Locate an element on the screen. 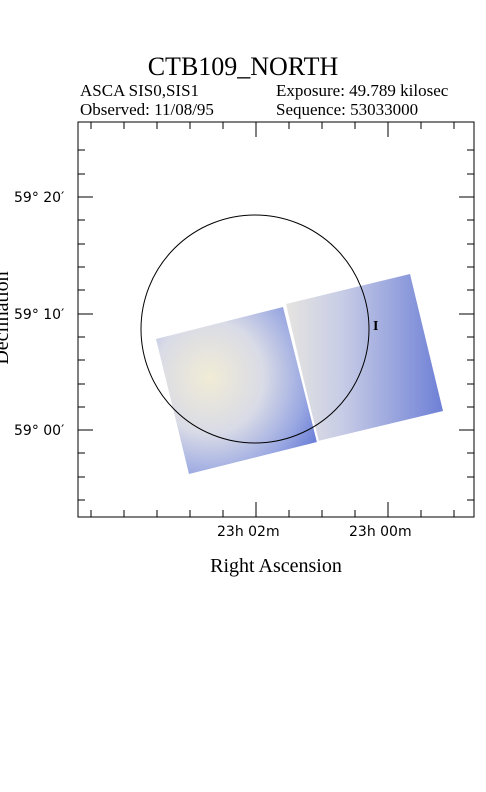 The width and height of the screenshot is (486, 792). y-axis-title: Declination is located at coordinates (6, 317).